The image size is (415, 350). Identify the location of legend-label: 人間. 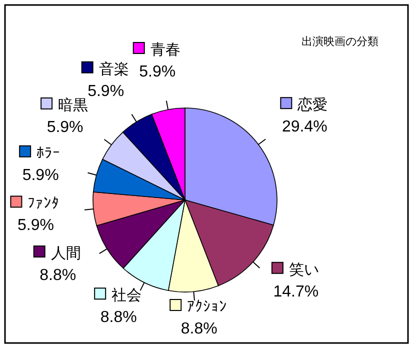
(65, 253).